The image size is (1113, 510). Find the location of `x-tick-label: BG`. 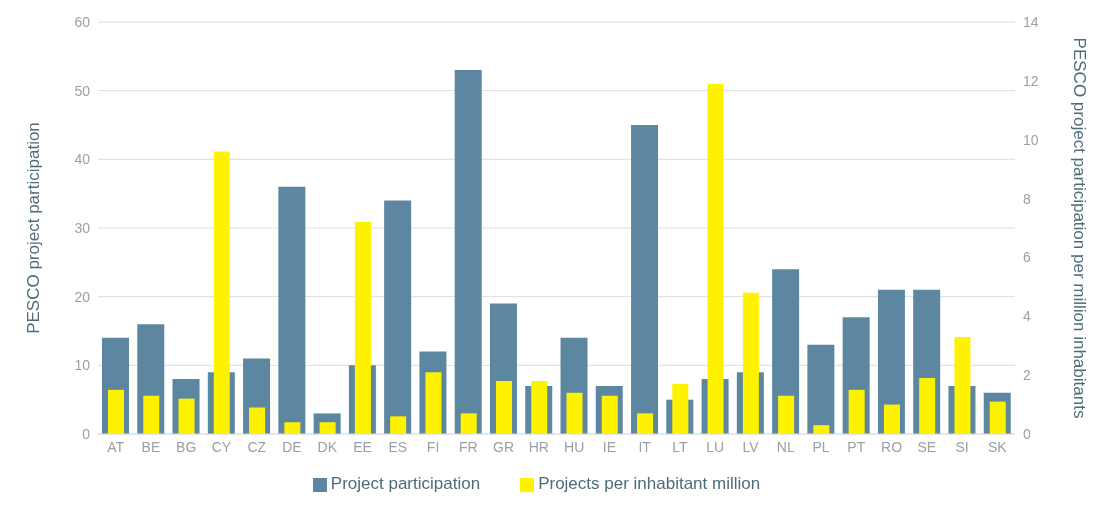

x-tick-label: BG is located at coordinates (186, 446).